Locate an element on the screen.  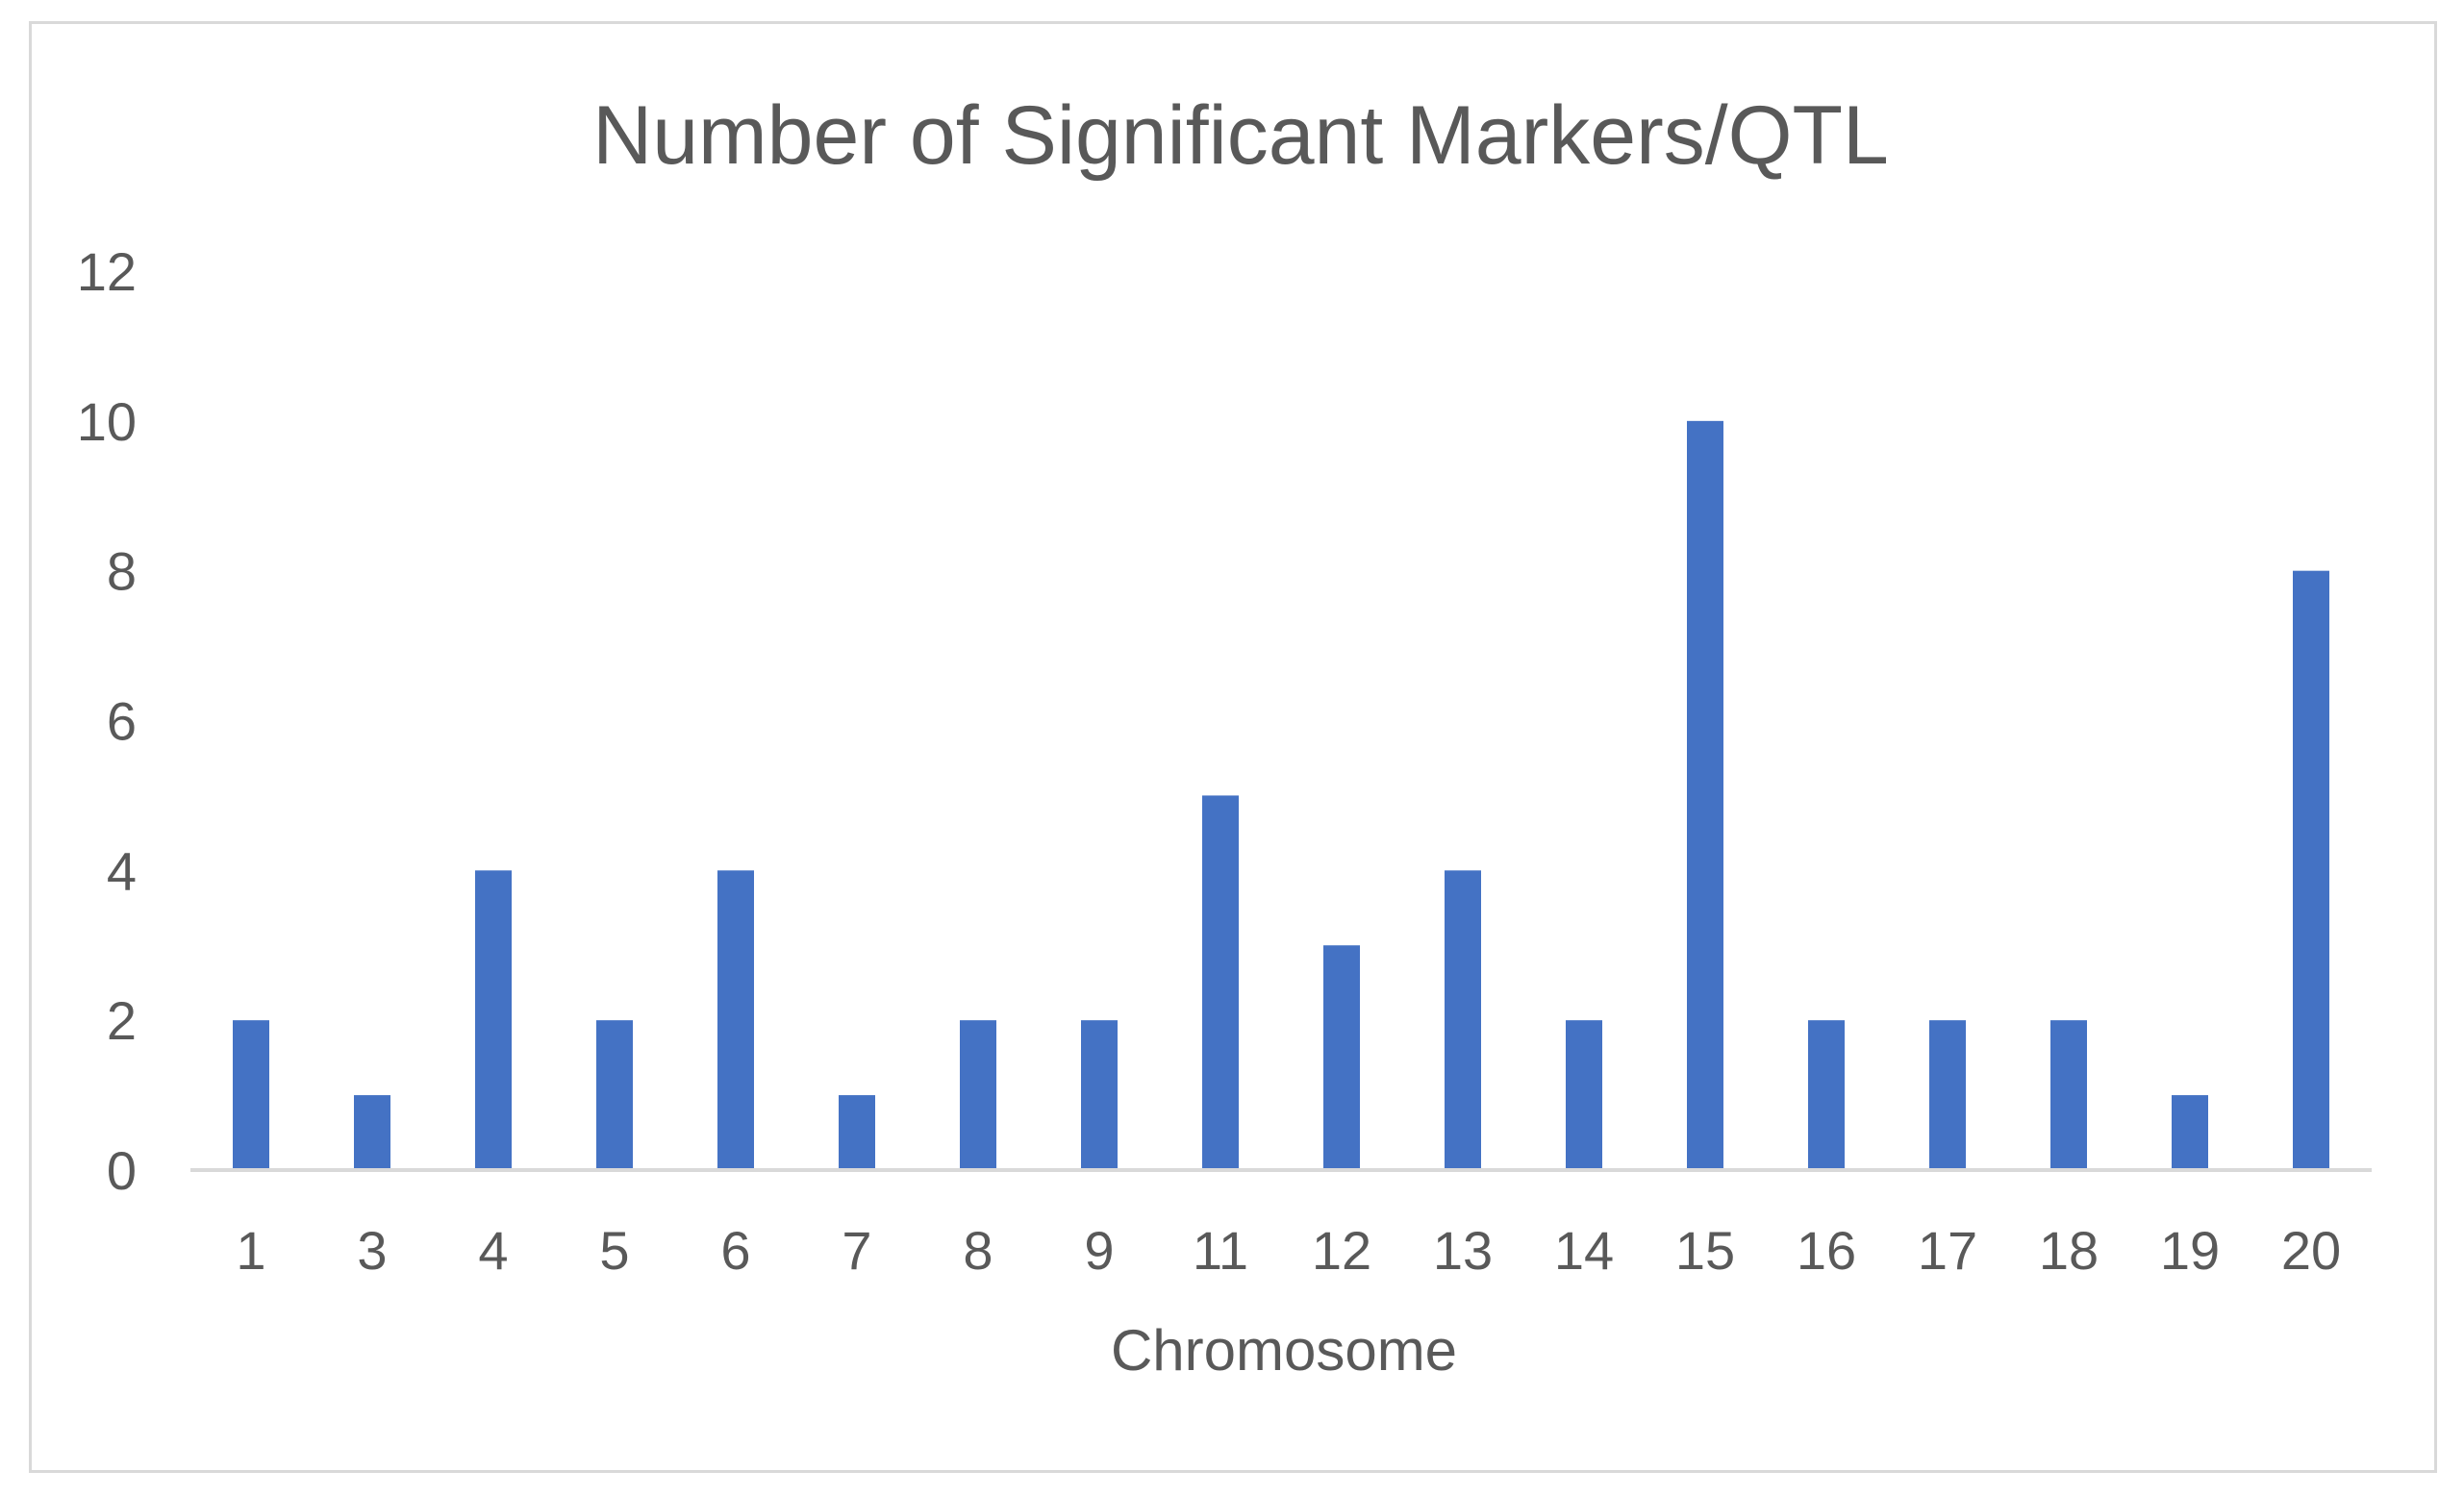
y-tick-label: 2 is located at coordinates (122, 1020).